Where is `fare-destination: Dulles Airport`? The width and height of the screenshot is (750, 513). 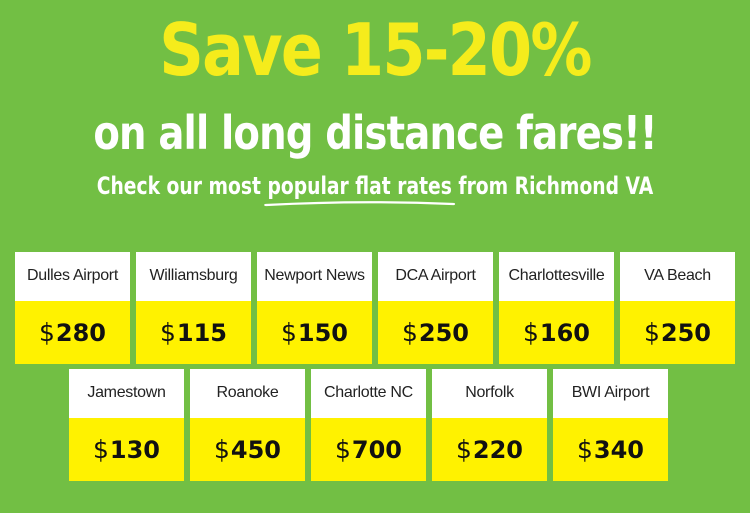
fare-destination: Dulles Airport is located at coordinates (72, 276).